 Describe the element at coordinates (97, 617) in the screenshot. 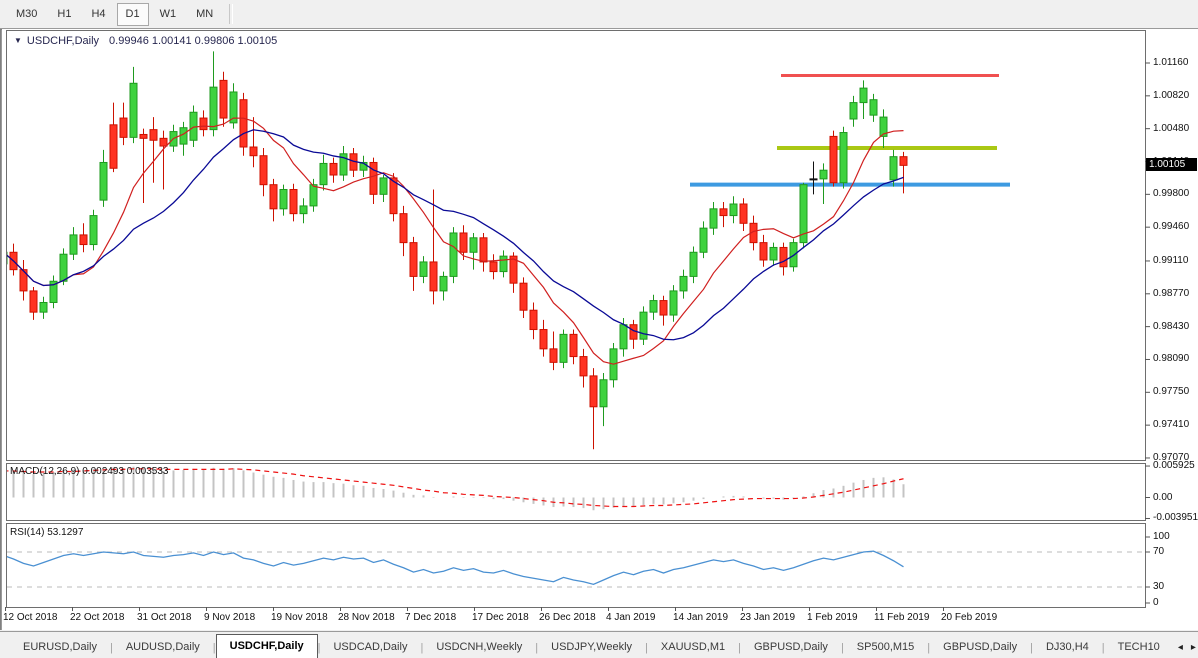

I see `date-tick-label: 22 Oct 2018` at that location.